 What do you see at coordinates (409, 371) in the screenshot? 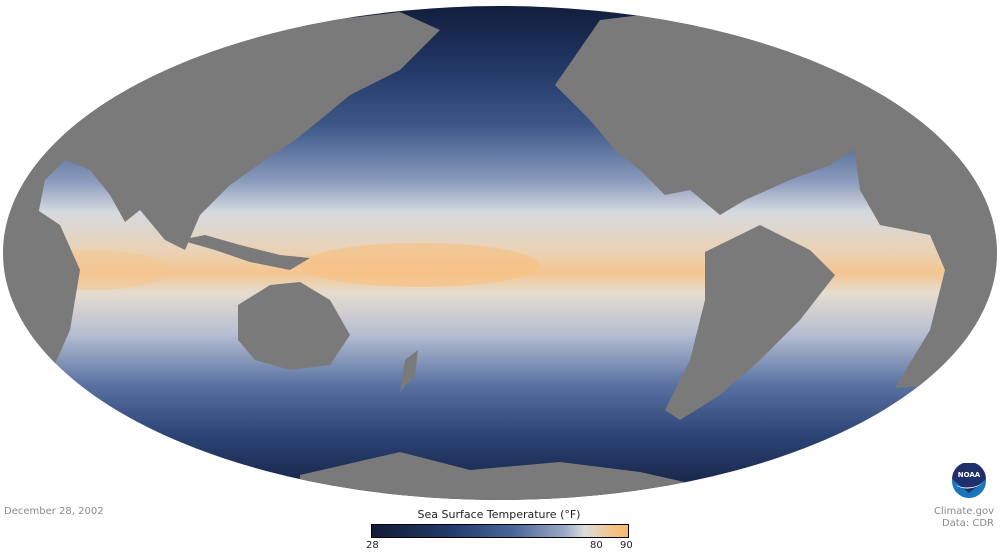
I see `land-new-zealand` at bounding box center [409, 371].